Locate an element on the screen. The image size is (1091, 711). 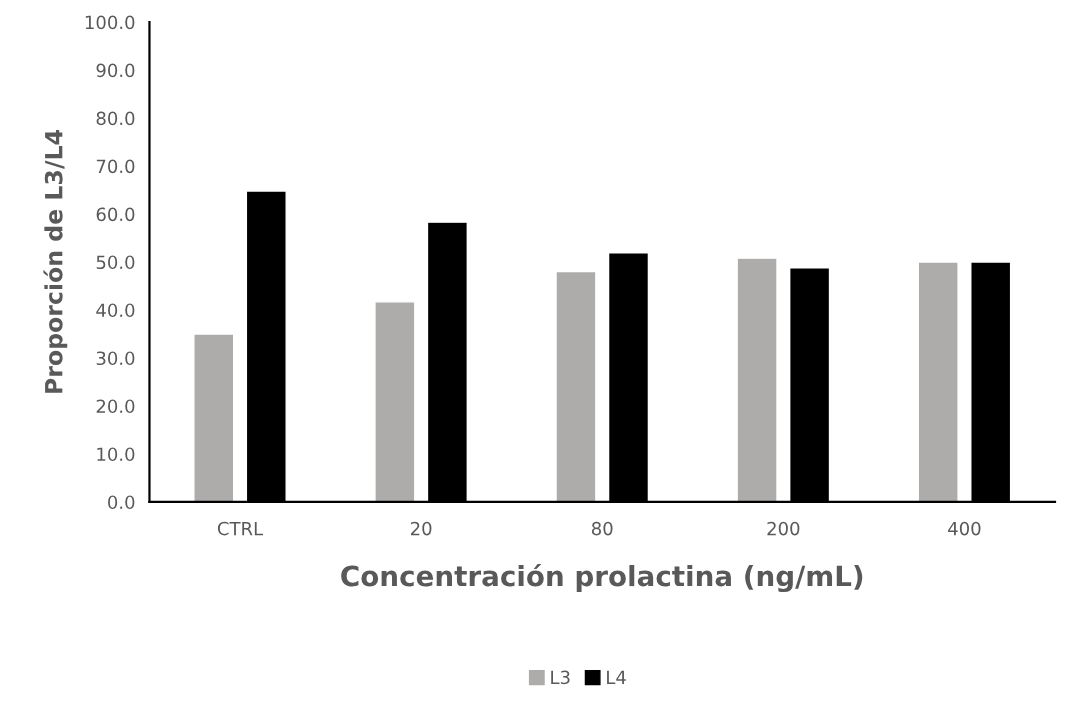
y-tick-label: 100.0 is located at coordinates (110, 22).